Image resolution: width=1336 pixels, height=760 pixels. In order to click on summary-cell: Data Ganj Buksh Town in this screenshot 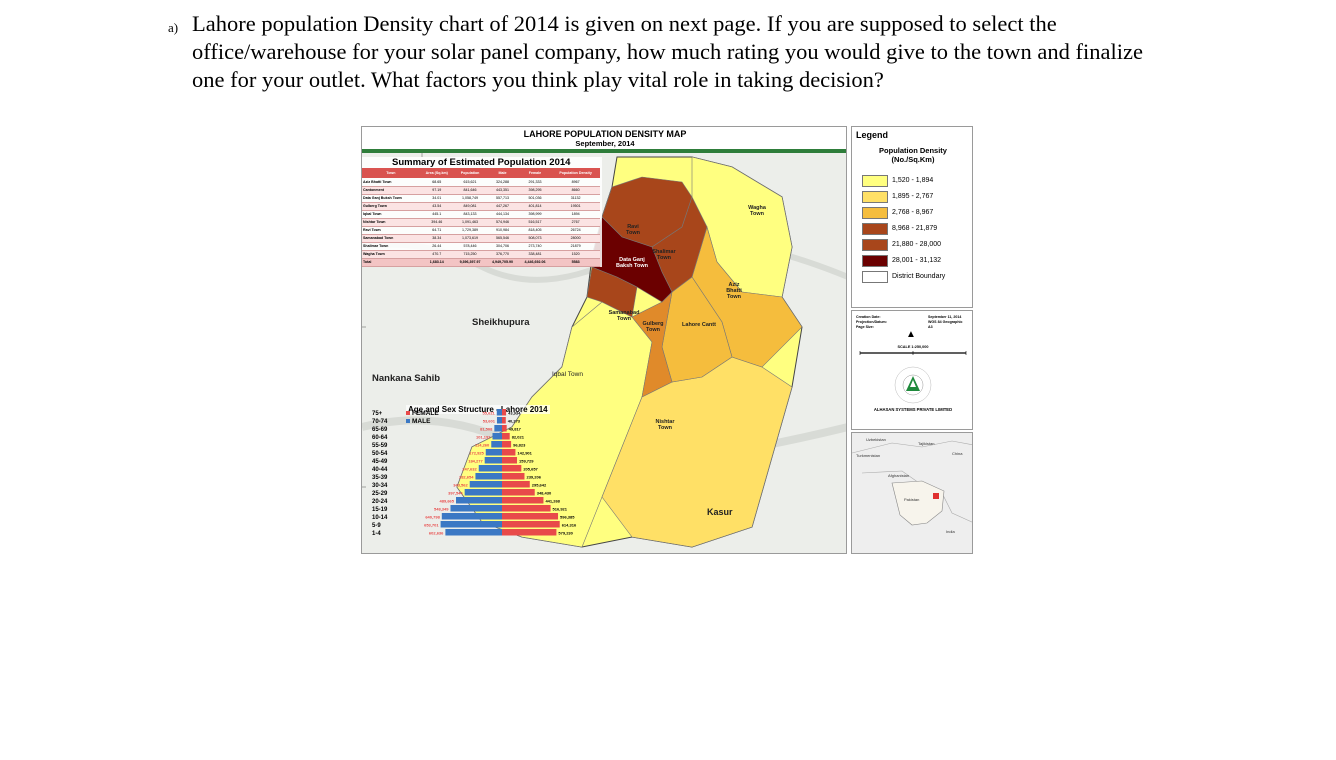, I will do `click(391, 198)`.